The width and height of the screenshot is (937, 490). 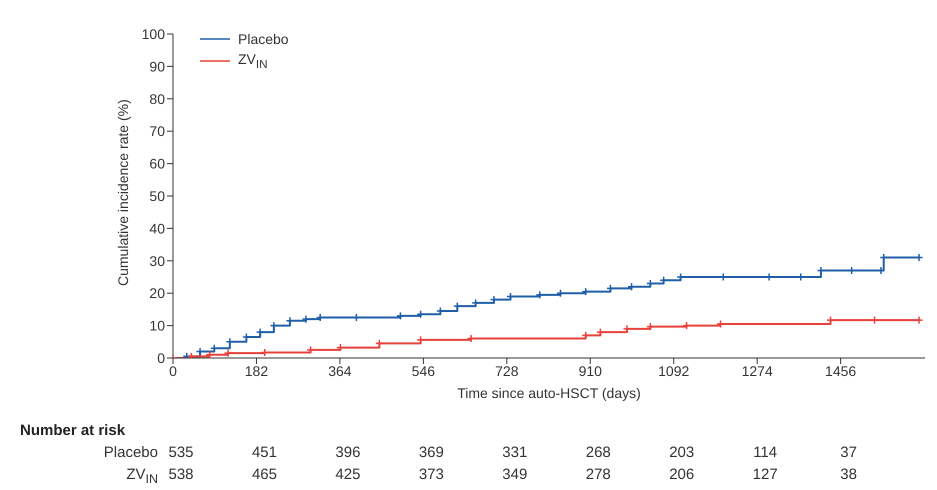 What do you see at coordinates (765, 452) in the screenshot?
I see `text: 114` at bounding box center [765, 452].